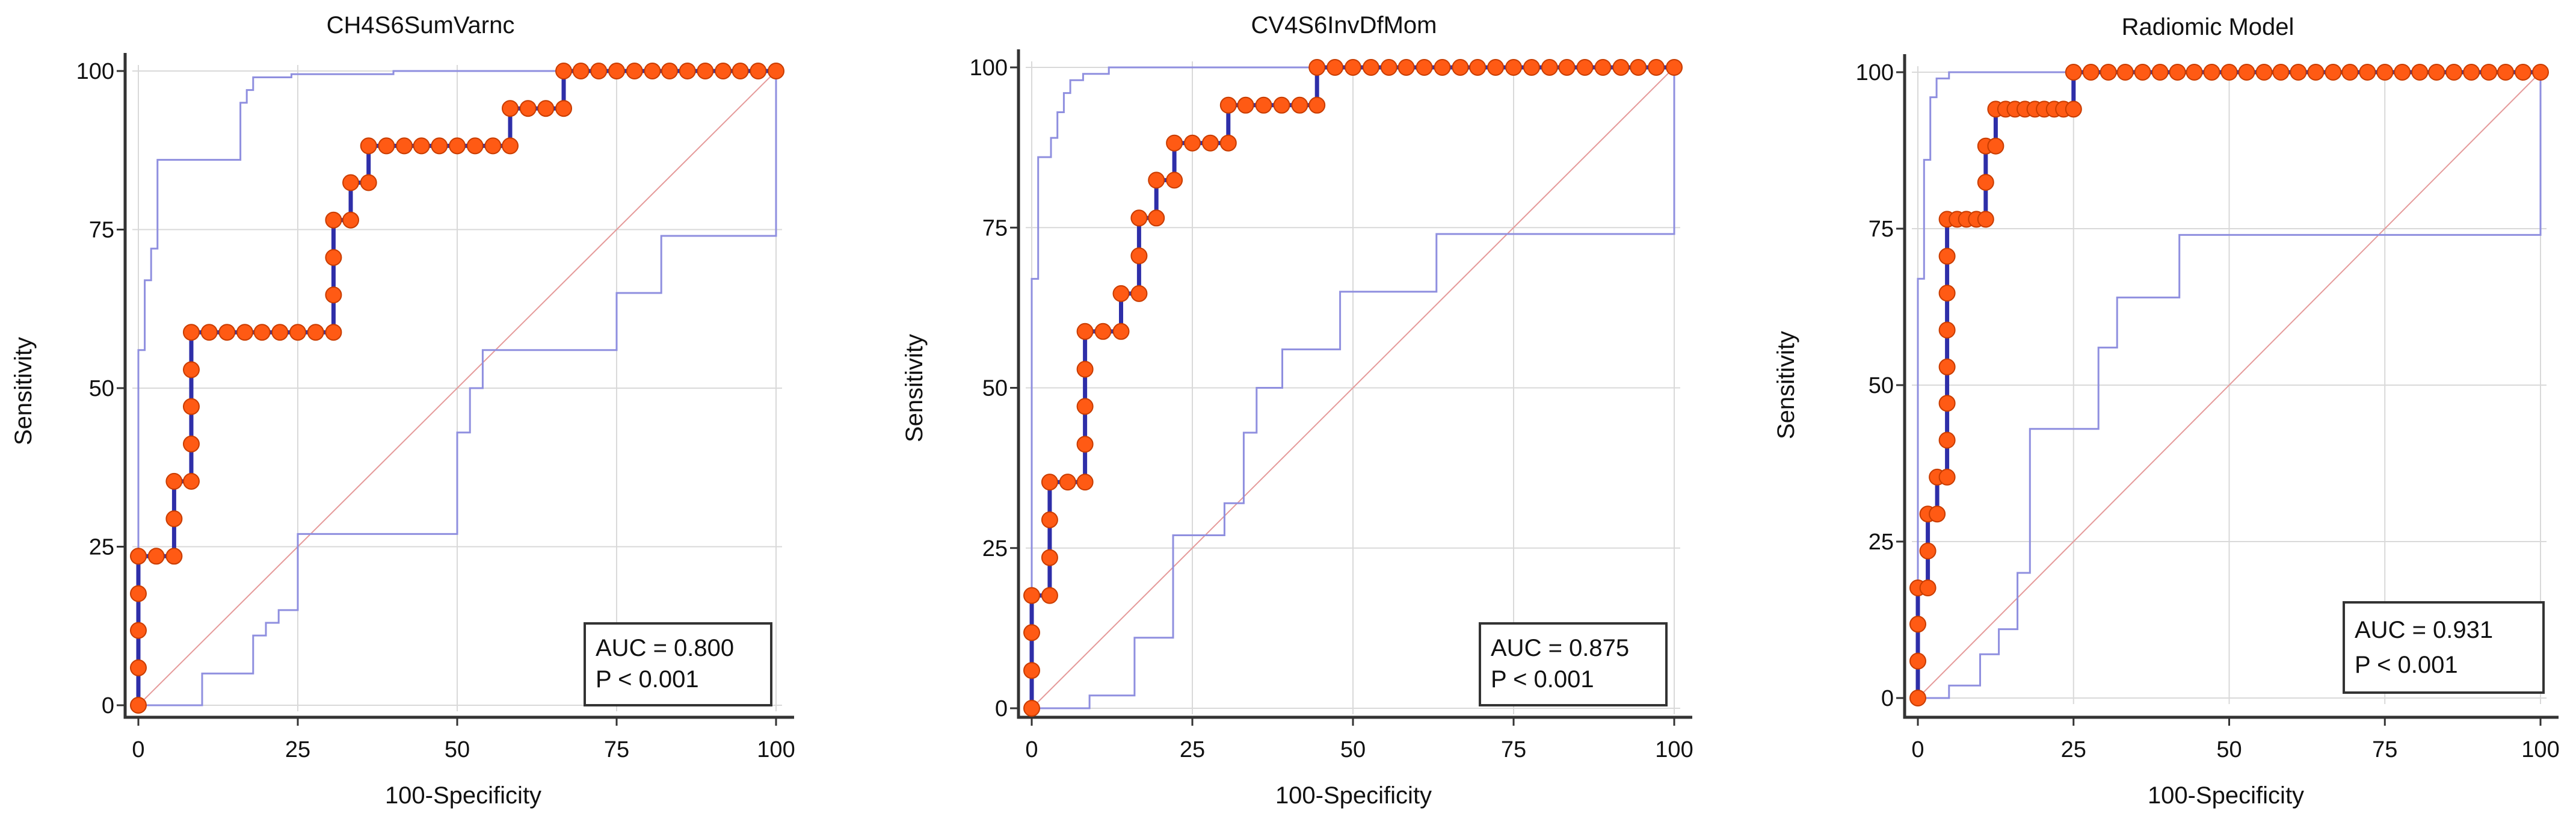 The width and height of the screenshot is (2576, 825). Describe the element at coordinates (2208, 27) in the screenshot. I see `chart-title: Radiomic Model` at that location.